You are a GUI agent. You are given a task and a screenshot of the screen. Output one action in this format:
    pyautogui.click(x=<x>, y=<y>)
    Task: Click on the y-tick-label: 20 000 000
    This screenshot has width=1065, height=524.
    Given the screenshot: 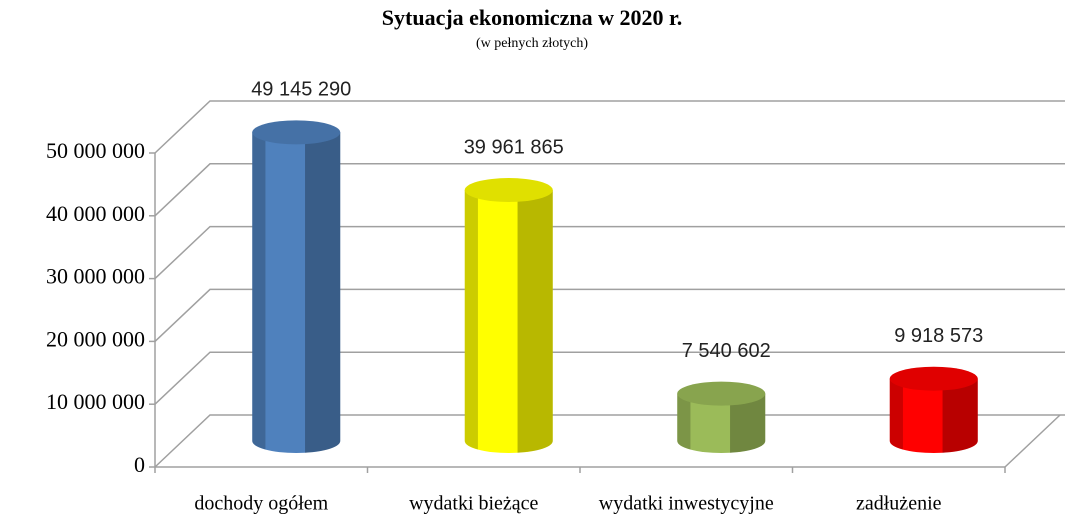 What is the action you would take?
    pyautogui.click(x=95, y=338)
    